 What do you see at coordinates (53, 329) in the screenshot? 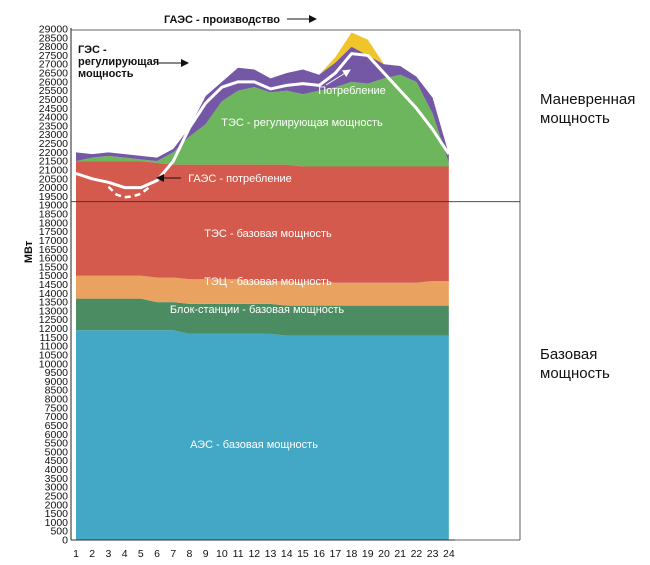
I see `y-tick-label: 12000` at bounding box center [53, 329].